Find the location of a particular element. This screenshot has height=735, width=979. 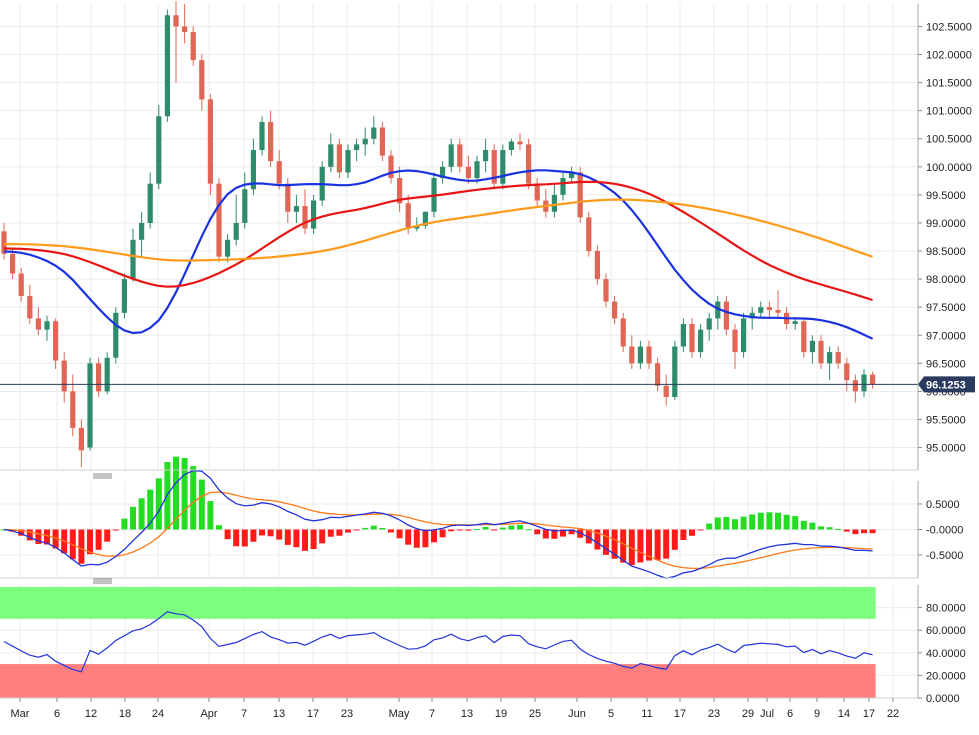

rsi-tick-label: 40.0000 is located at coordinates (946, 654).